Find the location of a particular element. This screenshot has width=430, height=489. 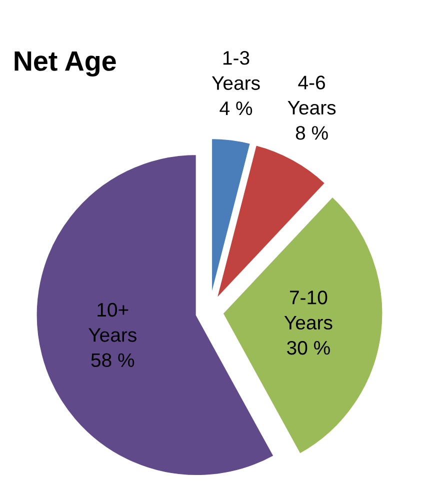

slice-label: 4-6 Years is located at coordinates (312, 95).